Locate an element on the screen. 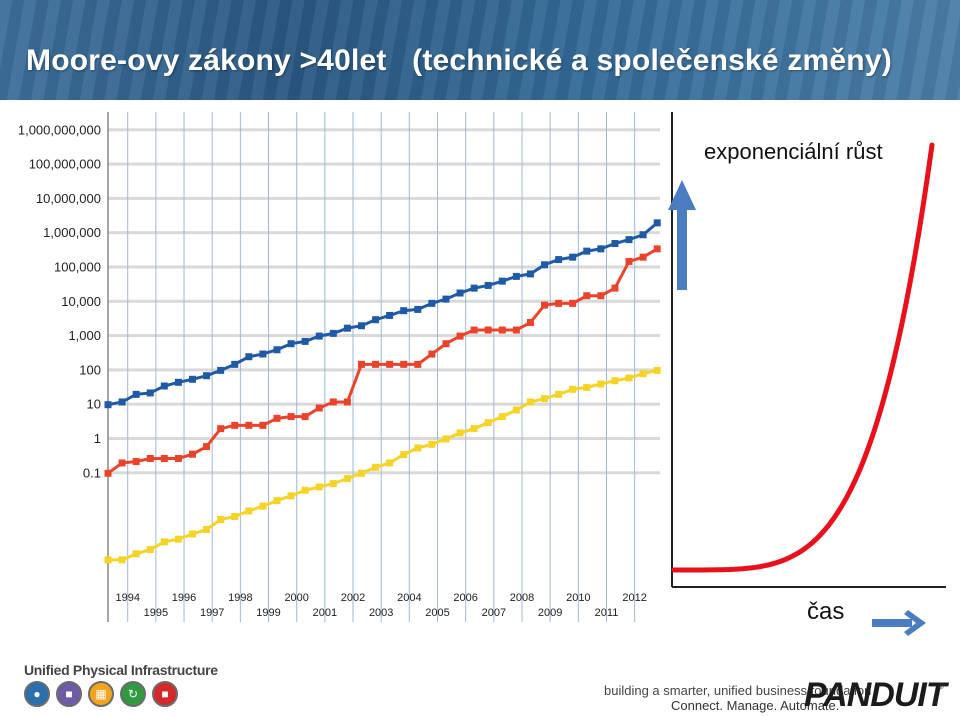 This screenshot has height=716, width=960. x-tick-label: 2007 is located at coordinates (494, 613).